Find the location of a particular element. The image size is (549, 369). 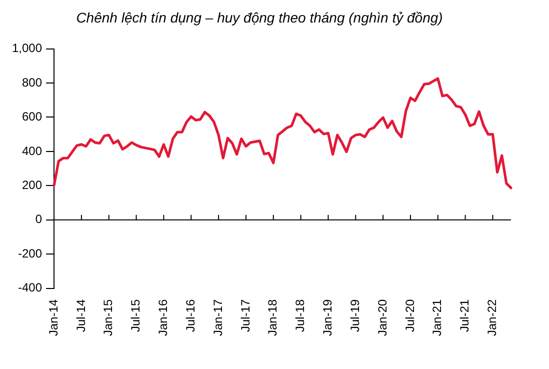

y-tick-label: 600 is located at coordinates (32, 117).